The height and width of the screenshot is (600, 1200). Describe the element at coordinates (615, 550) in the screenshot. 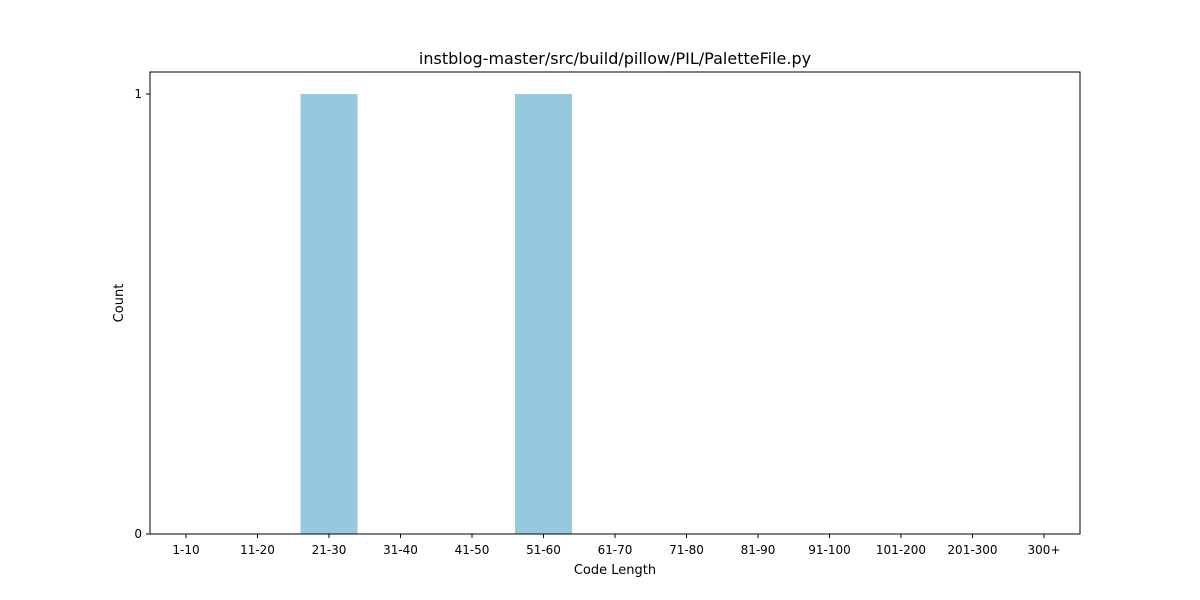

I see `x-tick-label: 61-70` at that location.